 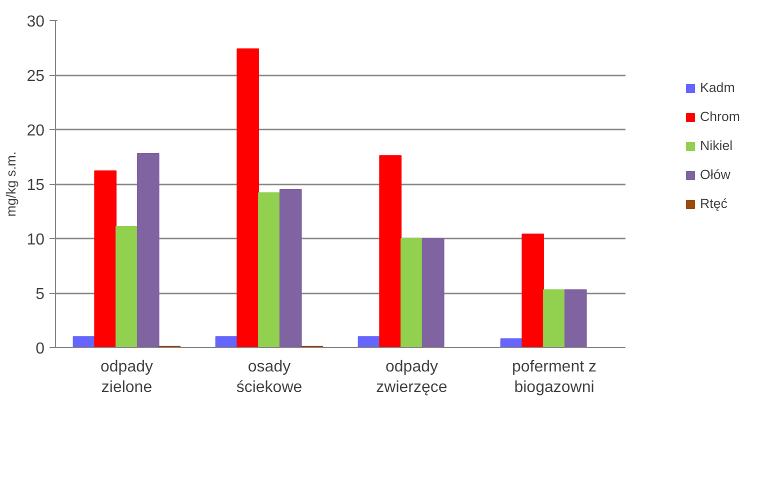 I want to click on legend-label: Ołów, so click(x=715, y=174).